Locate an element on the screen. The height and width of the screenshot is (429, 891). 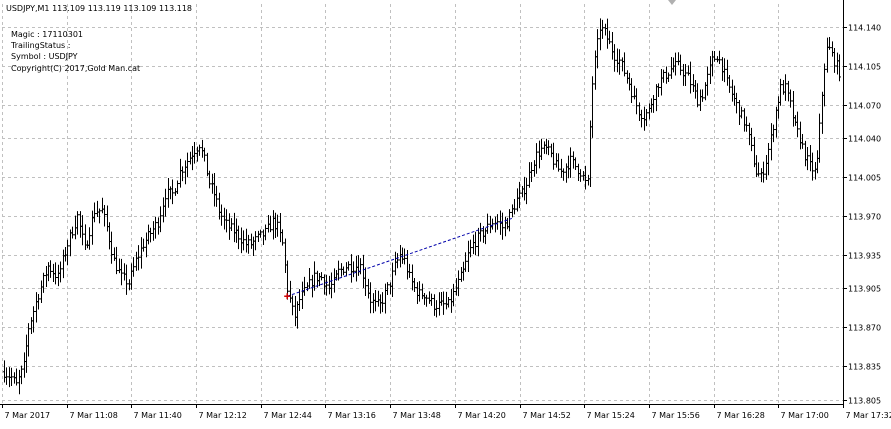
time-tick-label: 7 Mar 15:24 is located at coordinates (611, 415).